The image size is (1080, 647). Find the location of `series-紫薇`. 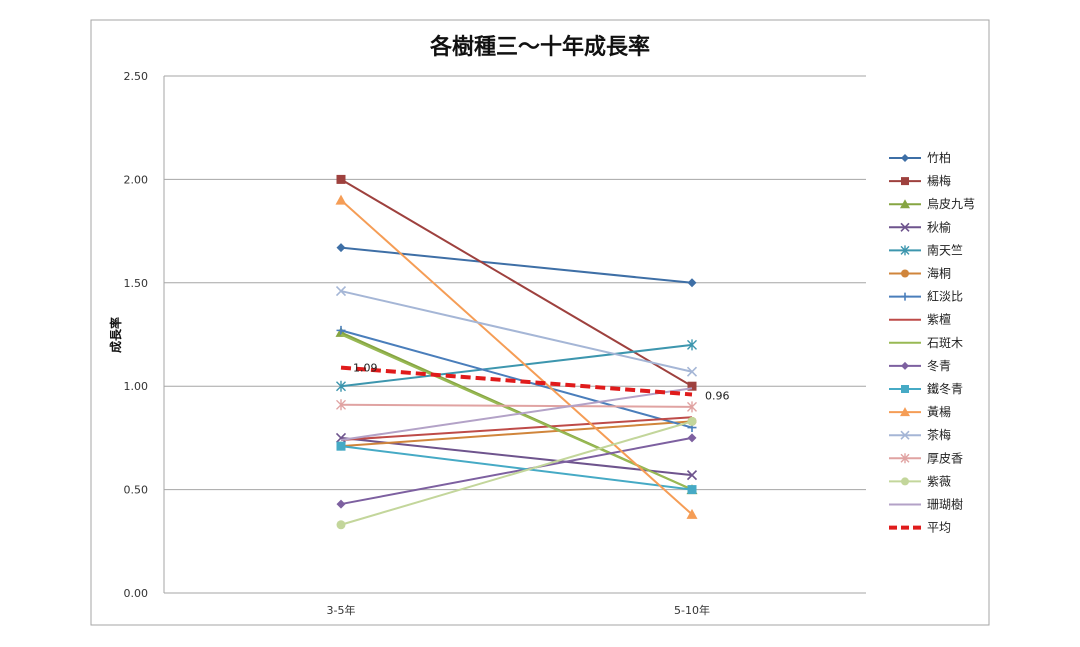

series-紫薇 is located at coordinates (516, 473).